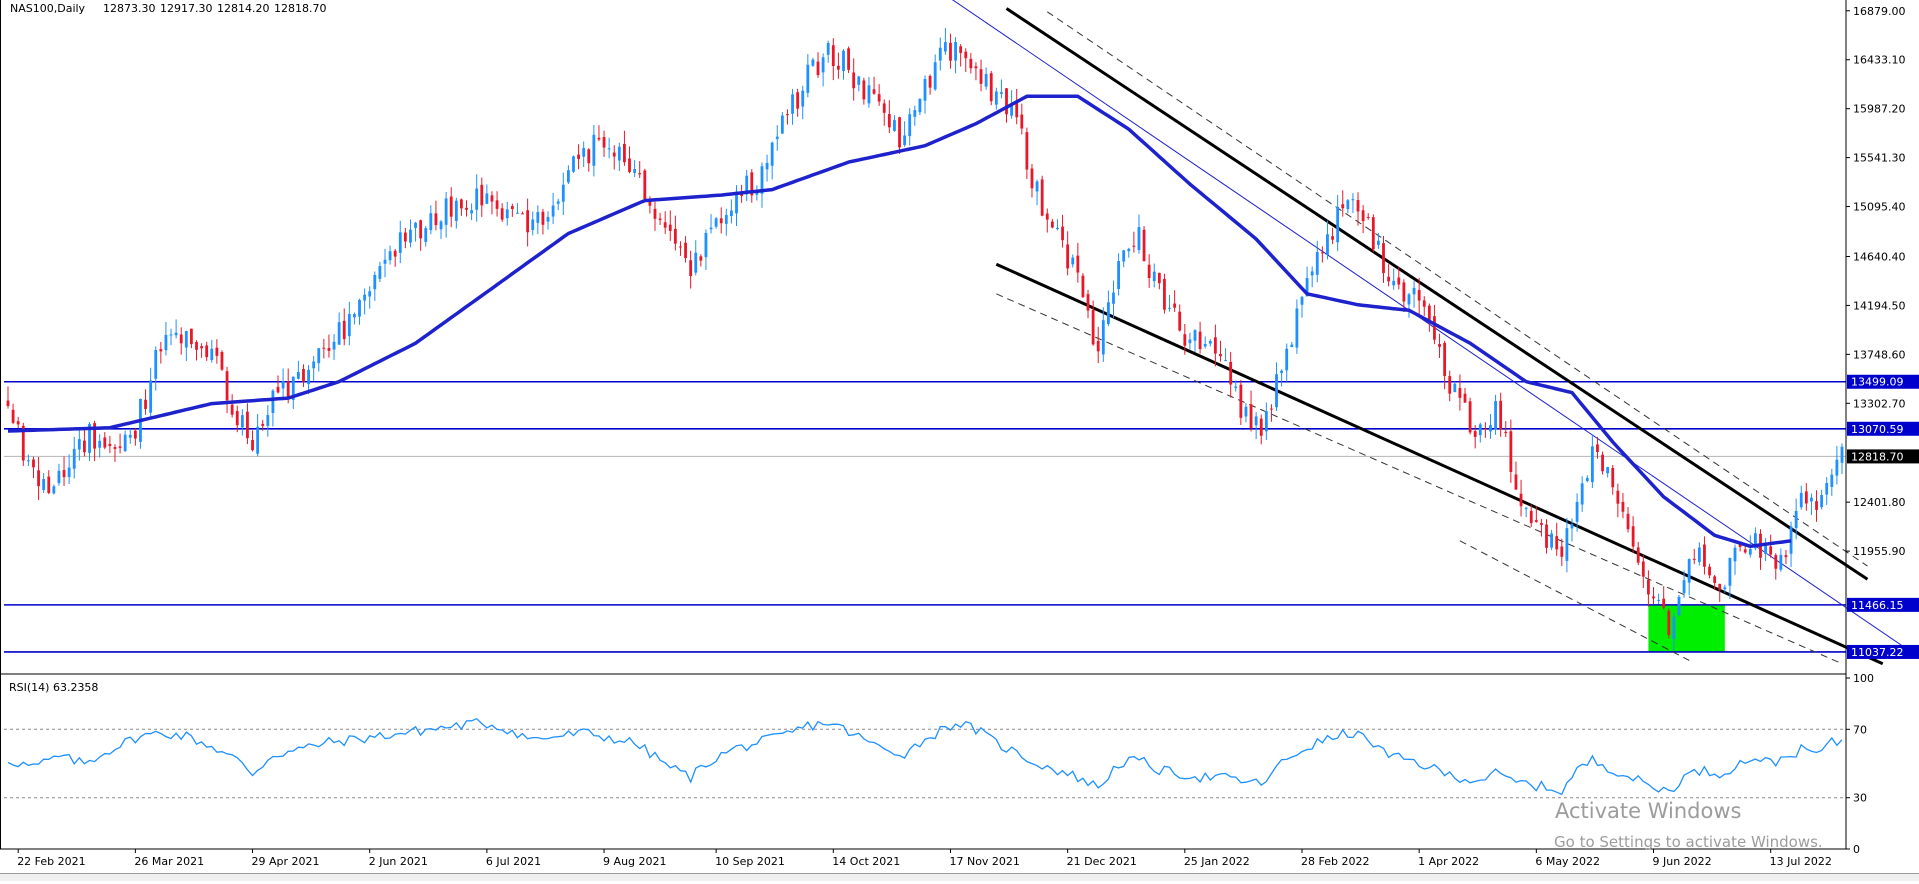  I want to click on time-tick-label: 6 May 2022, so click(1567, 861).